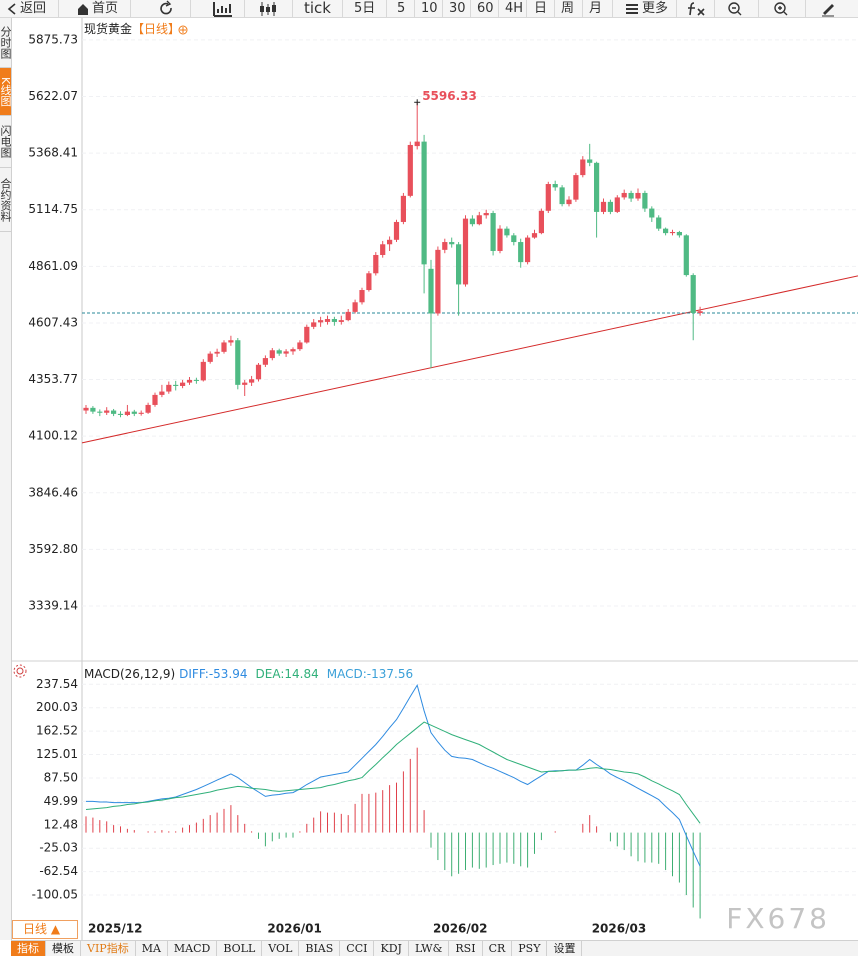  What do you see at coordinates (541, 8) in the screenshot?
I see `period-button: 日` at bounding box center [541, 8].